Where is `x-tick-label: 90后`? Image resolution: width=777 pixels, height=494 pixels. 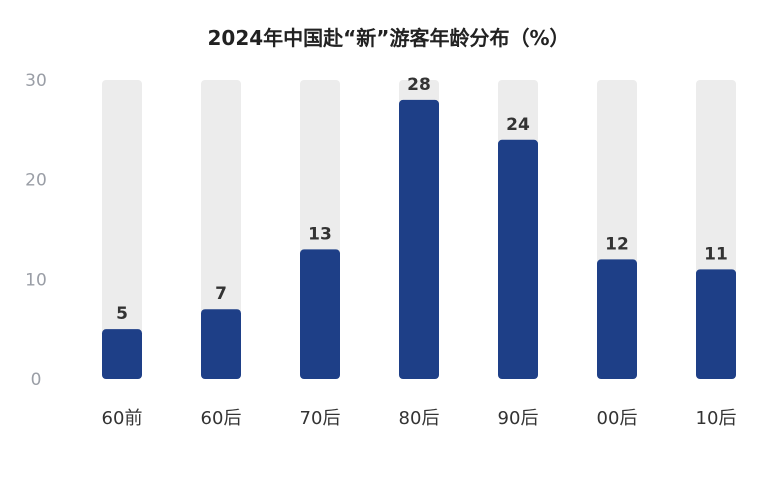 x-tick-label: 90后 is located at coordinates (518, 418).